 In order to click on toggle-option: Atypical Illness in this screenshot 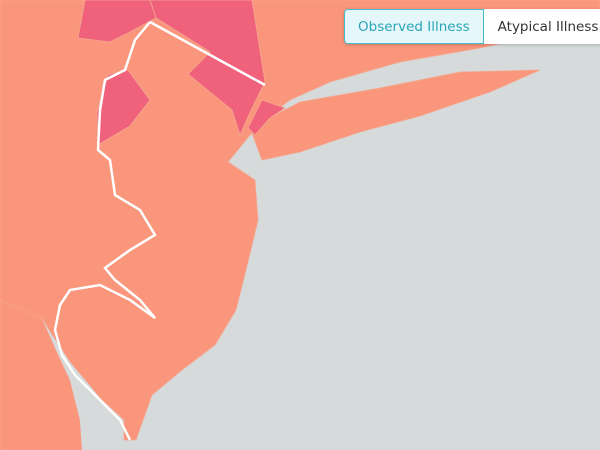, I will do `click(548, 27)`.